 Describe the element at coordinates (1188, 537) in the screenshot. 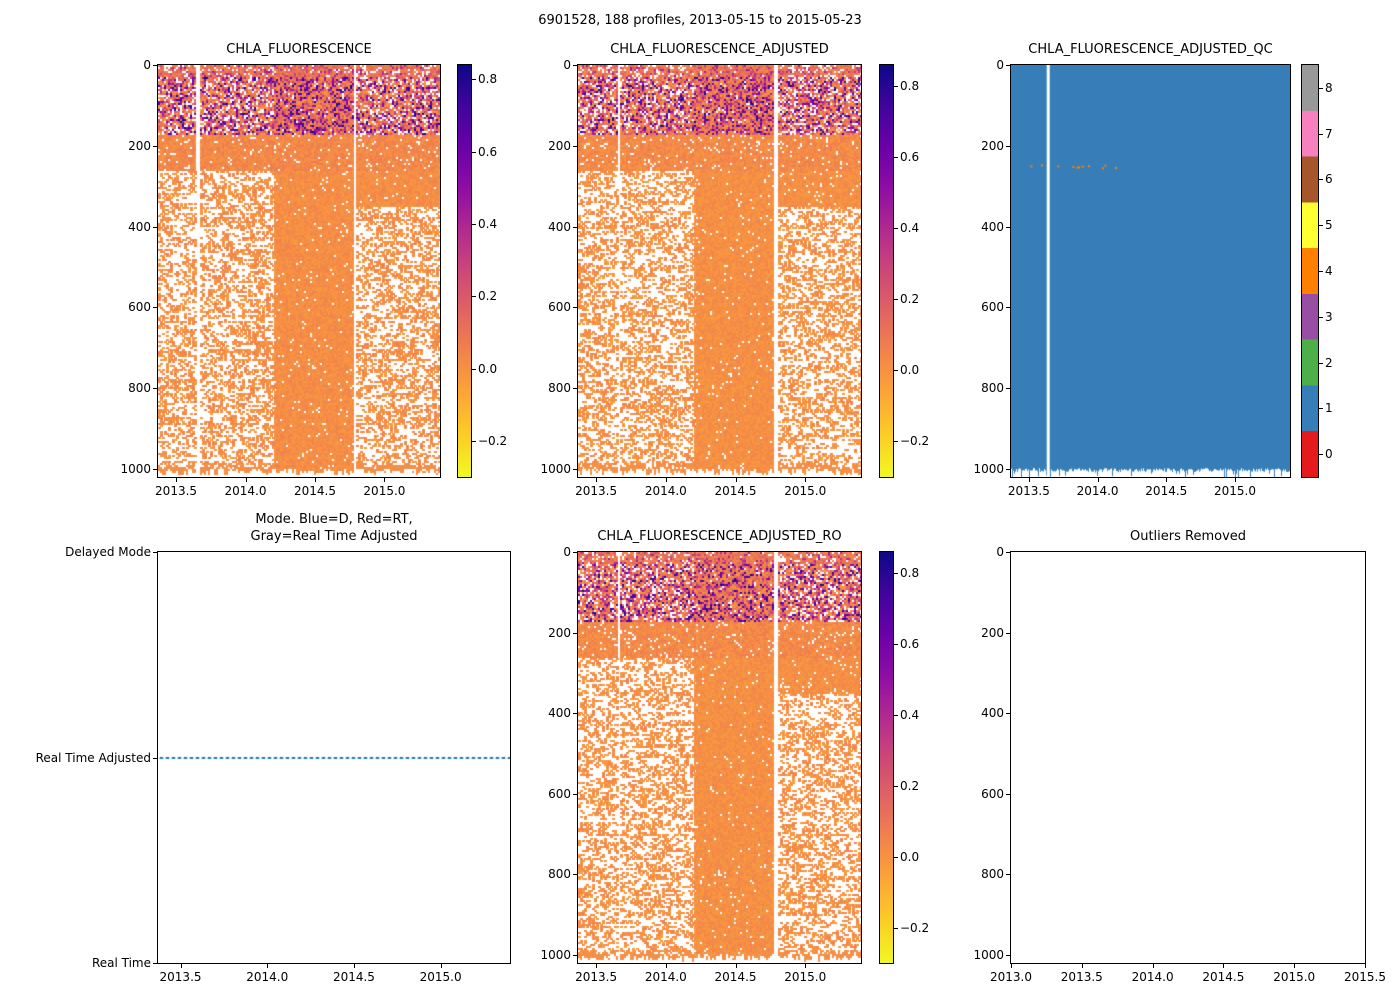

I see `plot-title-outliers-removed: Outliers Removed` at that location.